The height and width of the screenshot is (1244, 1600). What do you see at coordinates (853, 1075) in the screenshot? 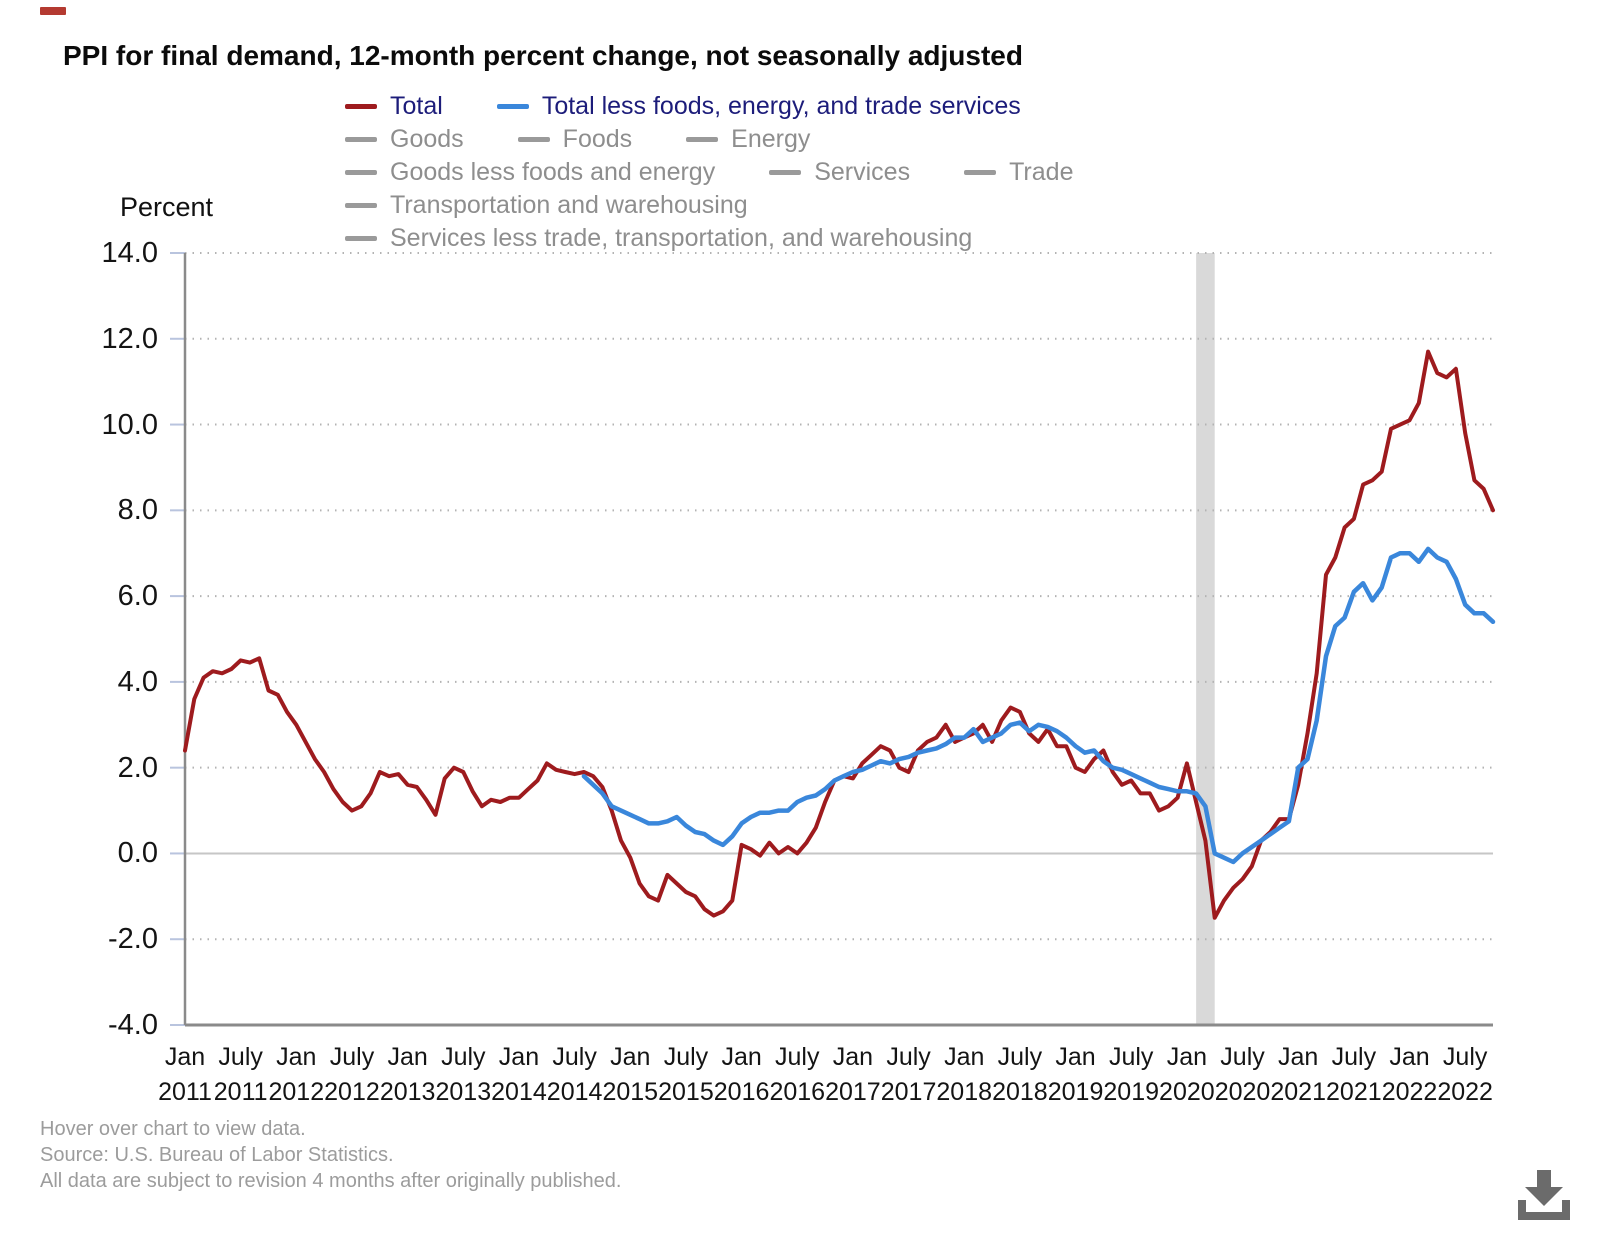
I see `x-tick-label: Jan 2017` at bounding box center [853, 1075].